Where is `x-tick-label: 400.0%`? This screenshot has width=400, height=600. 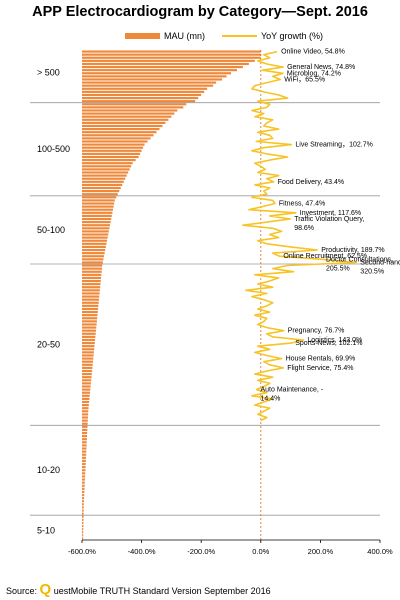 x-tick-label: 400.0% is located at coordinates (380, 551).